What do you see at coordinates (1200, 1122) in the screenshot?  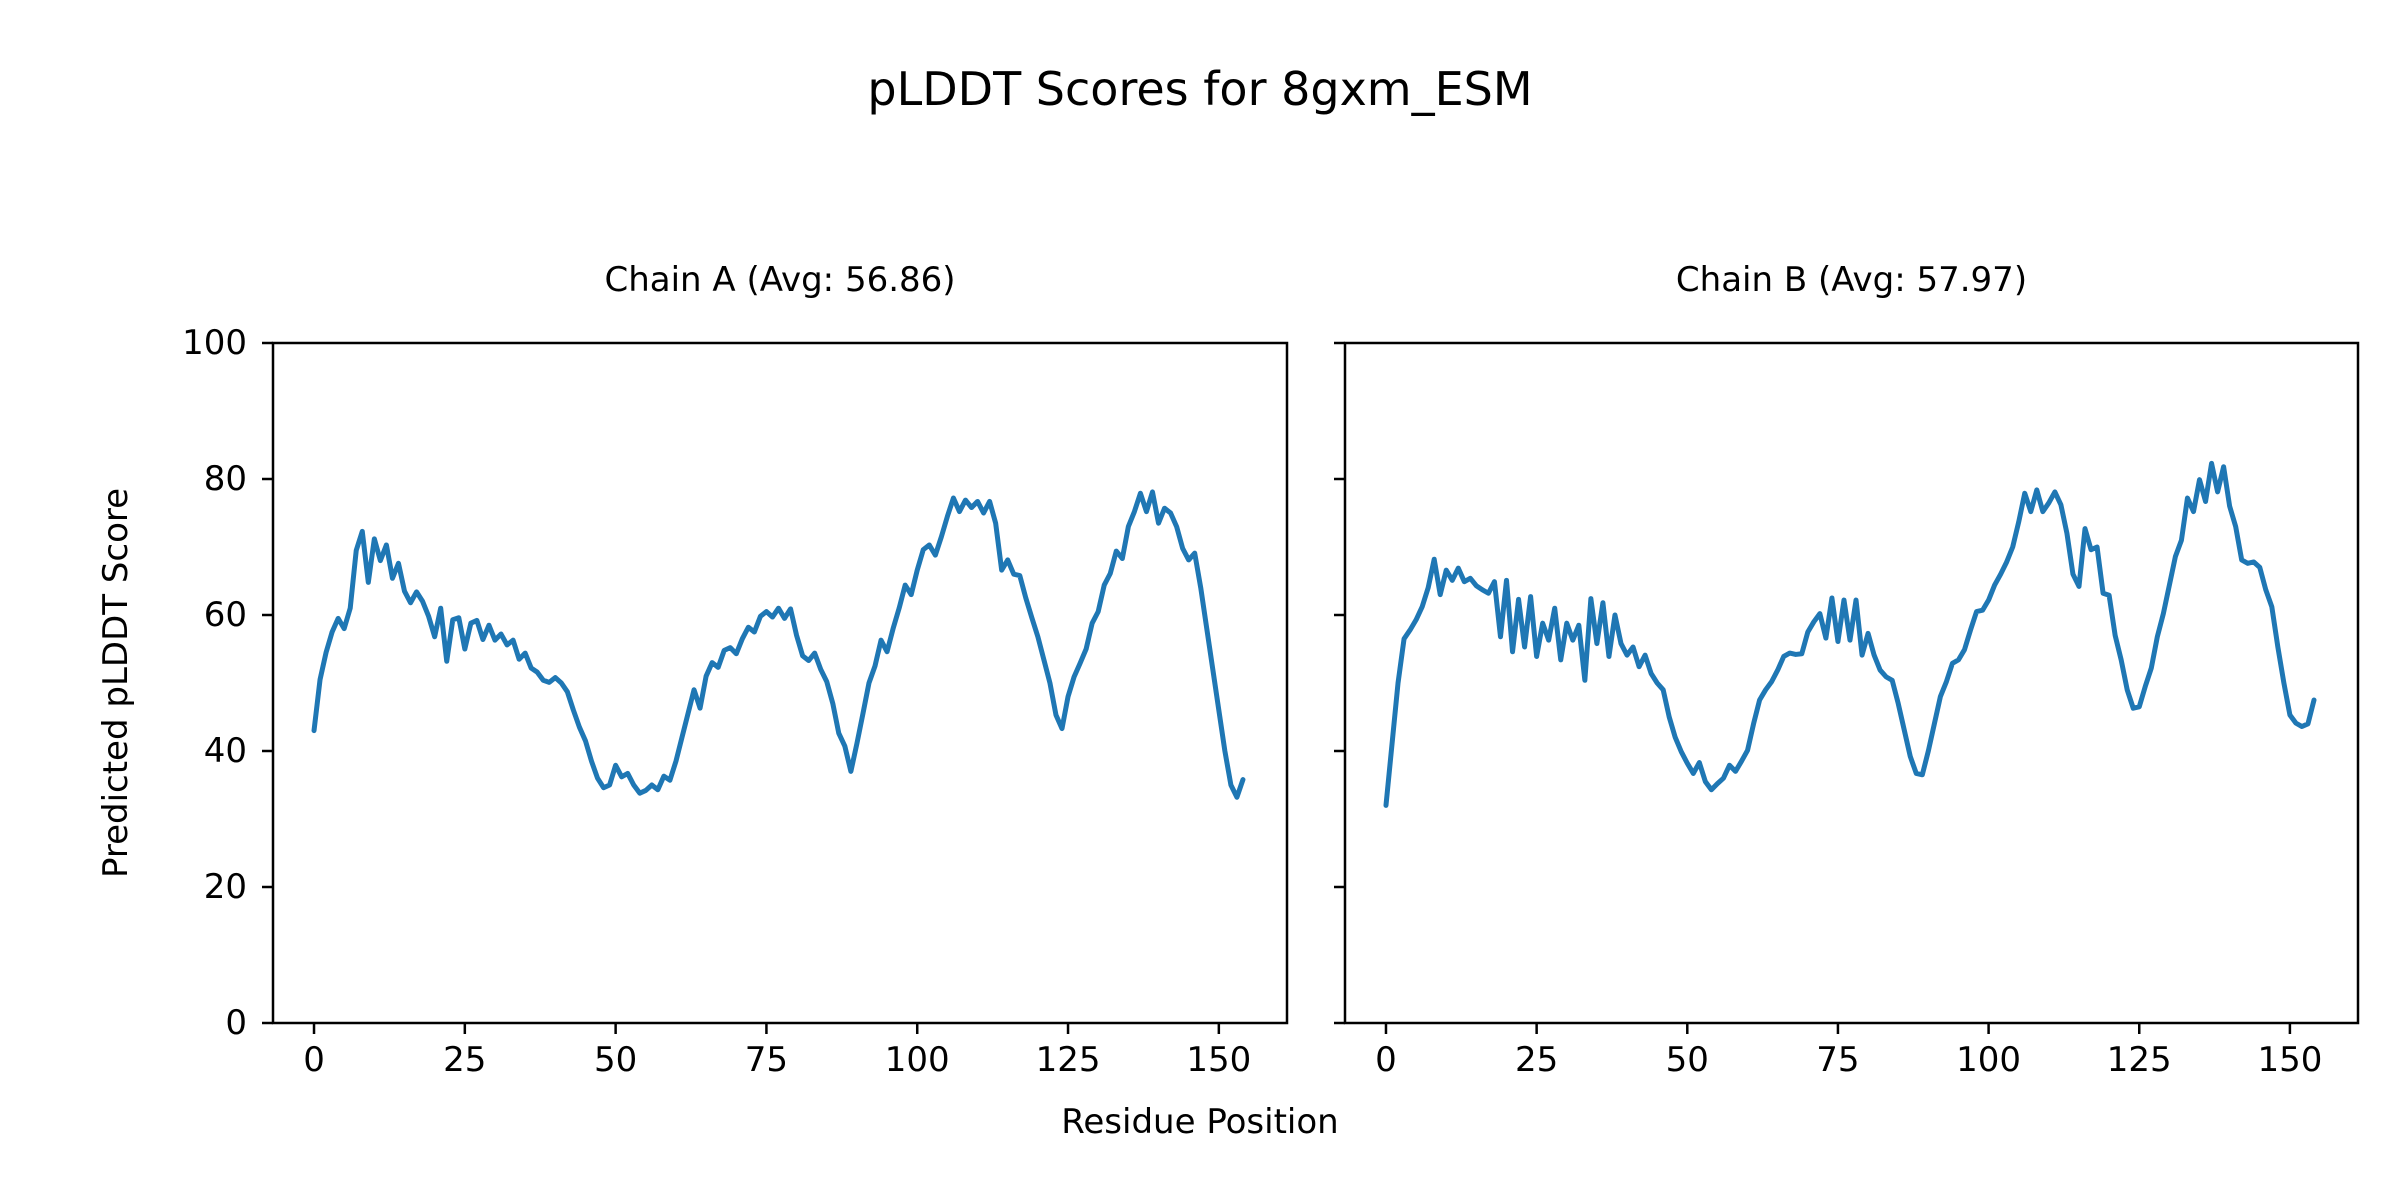 I see `x-axis-label: Residue Position` at bounding box center [1200, 1122].